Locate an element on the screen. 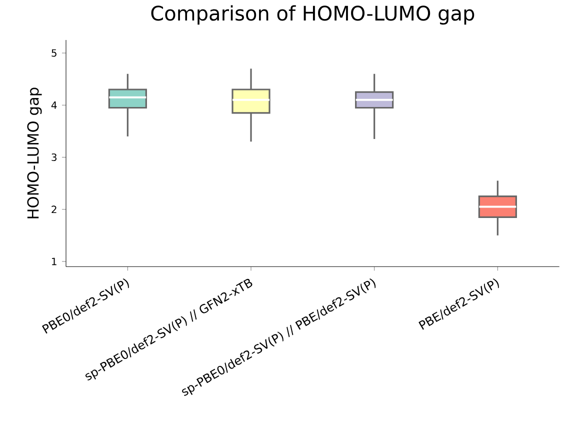 The image size is (563, 430). y-tick-label: 3 is located at coordinates (54, 157).